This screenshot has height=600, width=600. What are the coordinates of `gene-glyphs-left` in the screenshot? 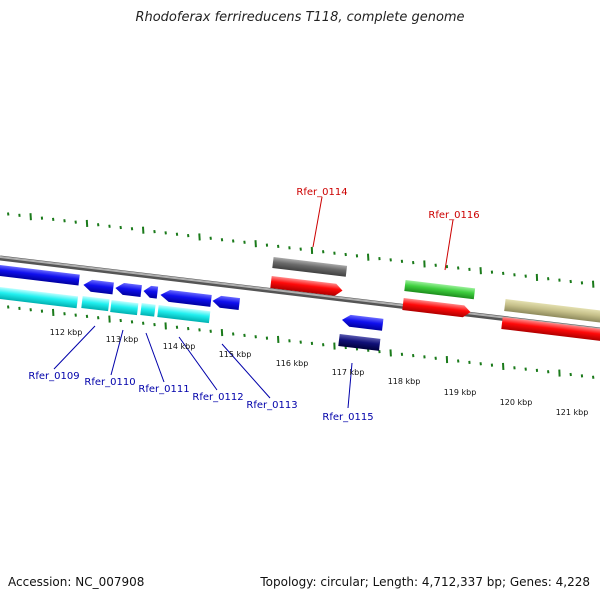 It's located at (120, 286).